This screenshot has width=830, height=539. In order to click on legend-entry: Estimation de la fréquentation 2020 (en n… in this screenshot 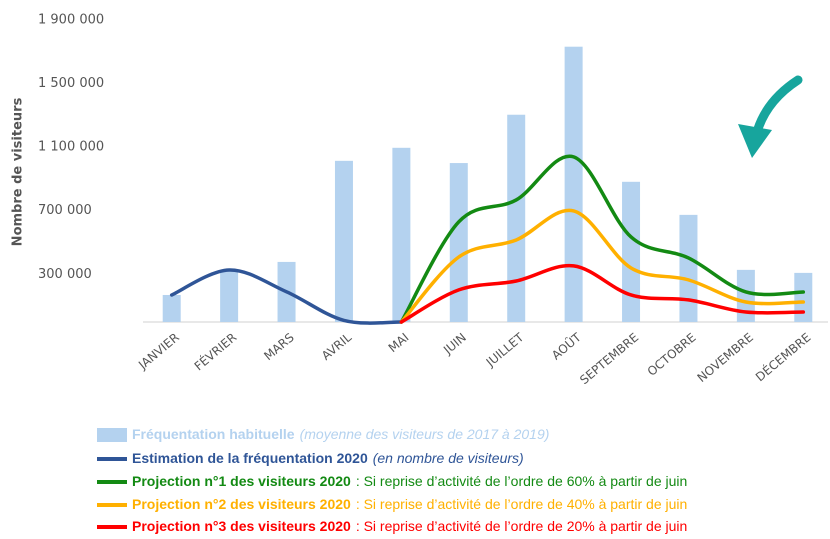, I will do `click(328, 458)`.